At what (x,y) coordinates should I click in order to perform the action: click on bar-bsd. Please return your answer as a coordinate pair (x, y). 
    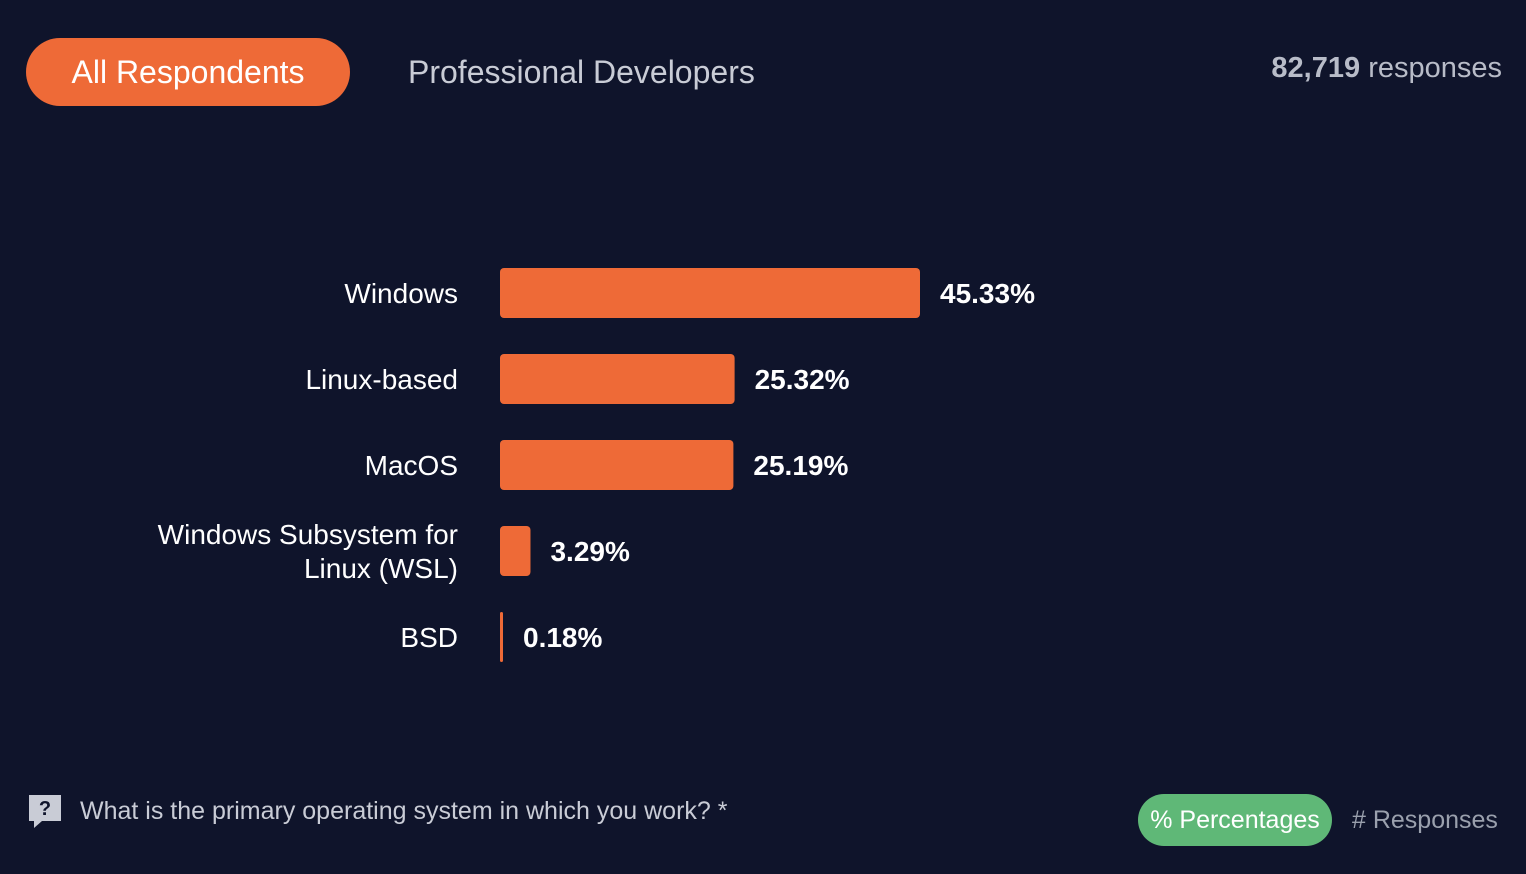
    Looking at the image, I should click on (501, 637).